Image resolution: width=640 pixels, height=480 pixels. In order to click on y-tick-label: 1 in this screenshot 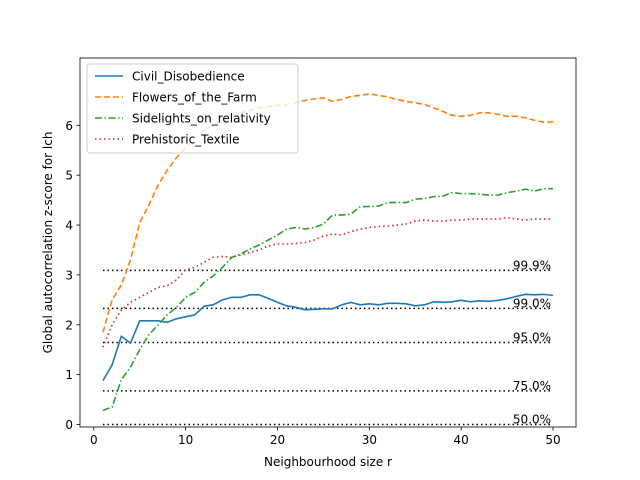, I will do `click(69, 375)`.